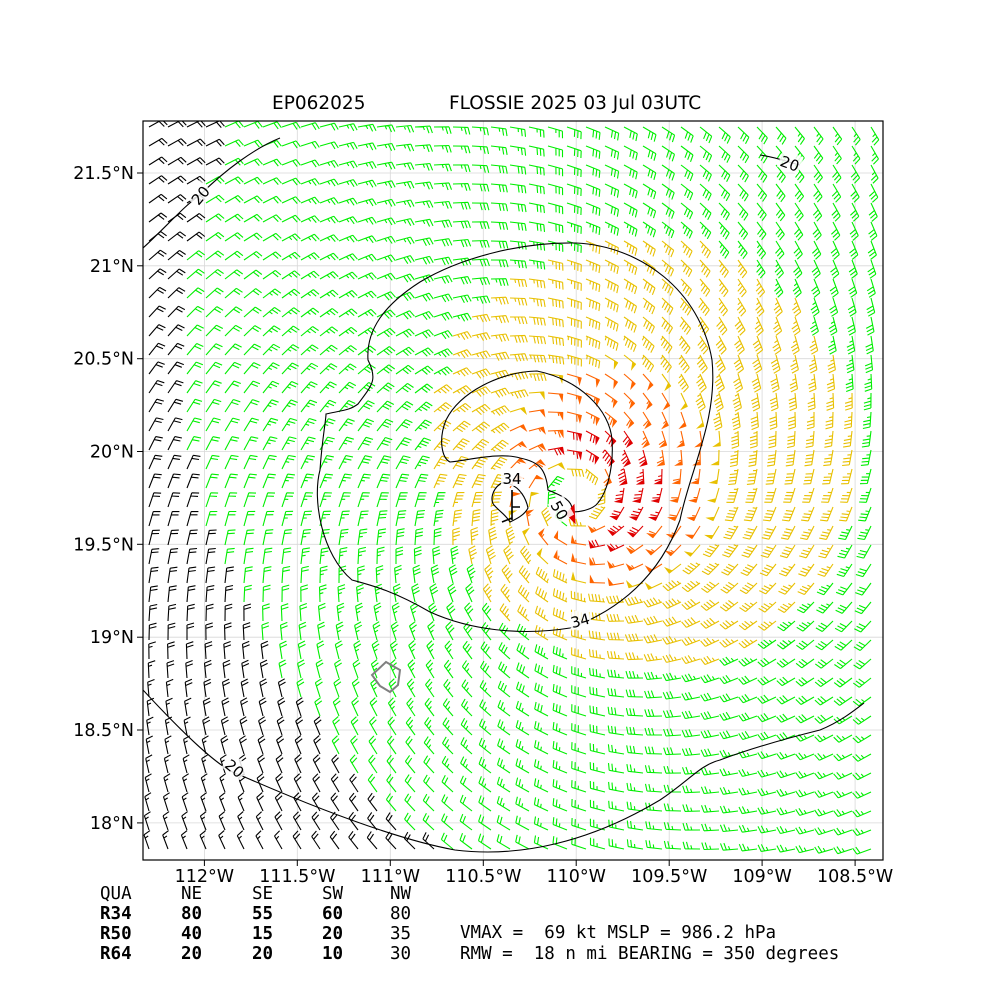  Describe the element at coordinates (116, 894) in the screenshot. I see `radii-header-qua: QUA` at that location.